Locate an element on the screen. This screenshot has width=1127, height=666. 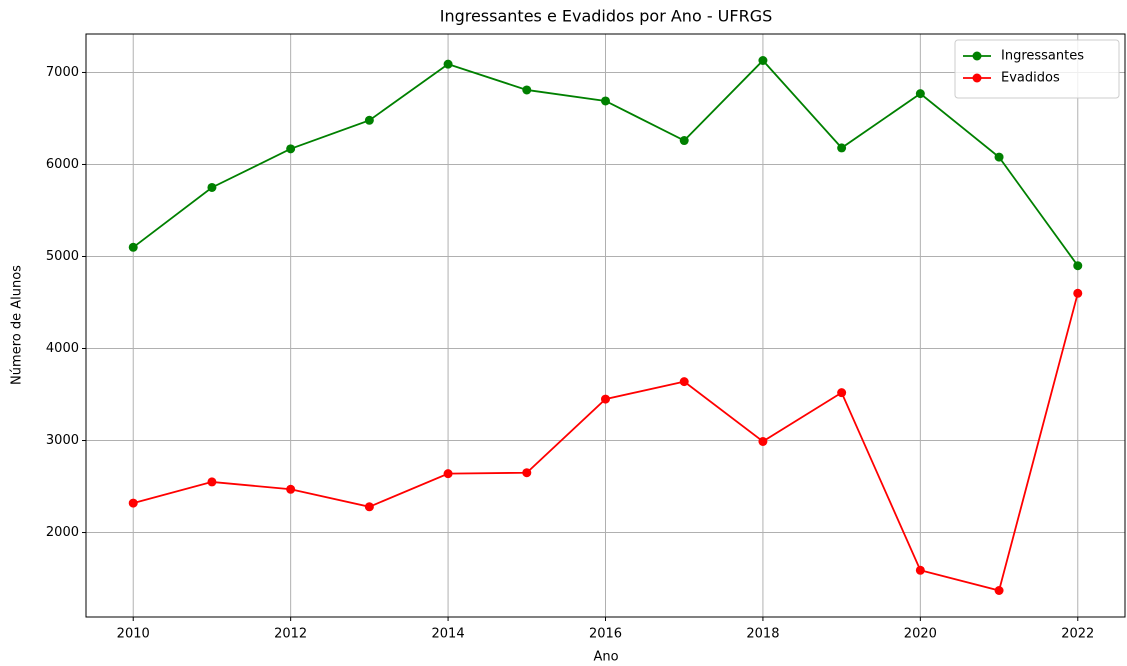
x-tick-label: 2022 is located at coordinates (1077, 634).